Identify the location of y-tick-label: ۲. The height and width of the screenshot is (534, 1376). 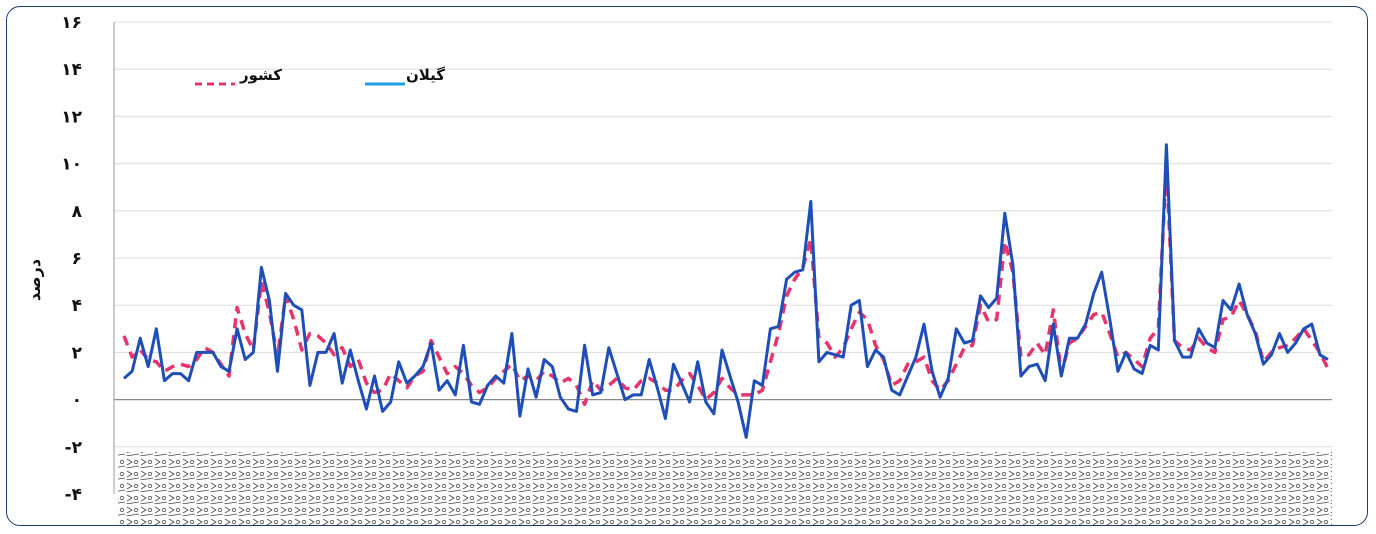
(77, 353).